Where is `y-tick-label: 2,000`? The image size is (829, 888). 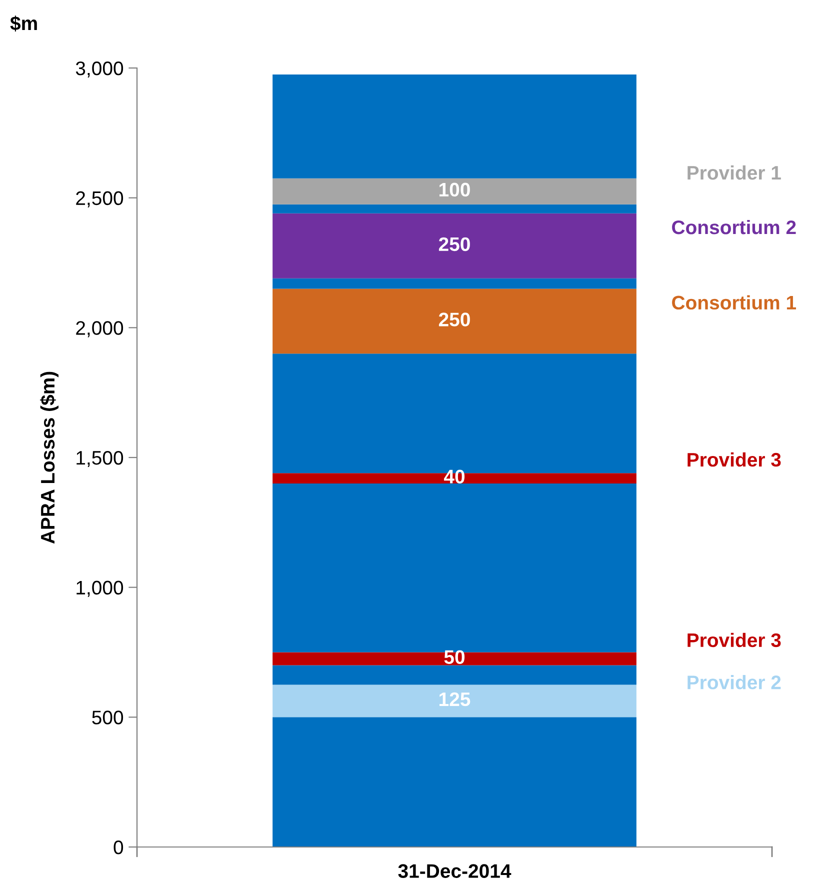
y-tick-label: 2,000 is located at coordinates (100, 329).